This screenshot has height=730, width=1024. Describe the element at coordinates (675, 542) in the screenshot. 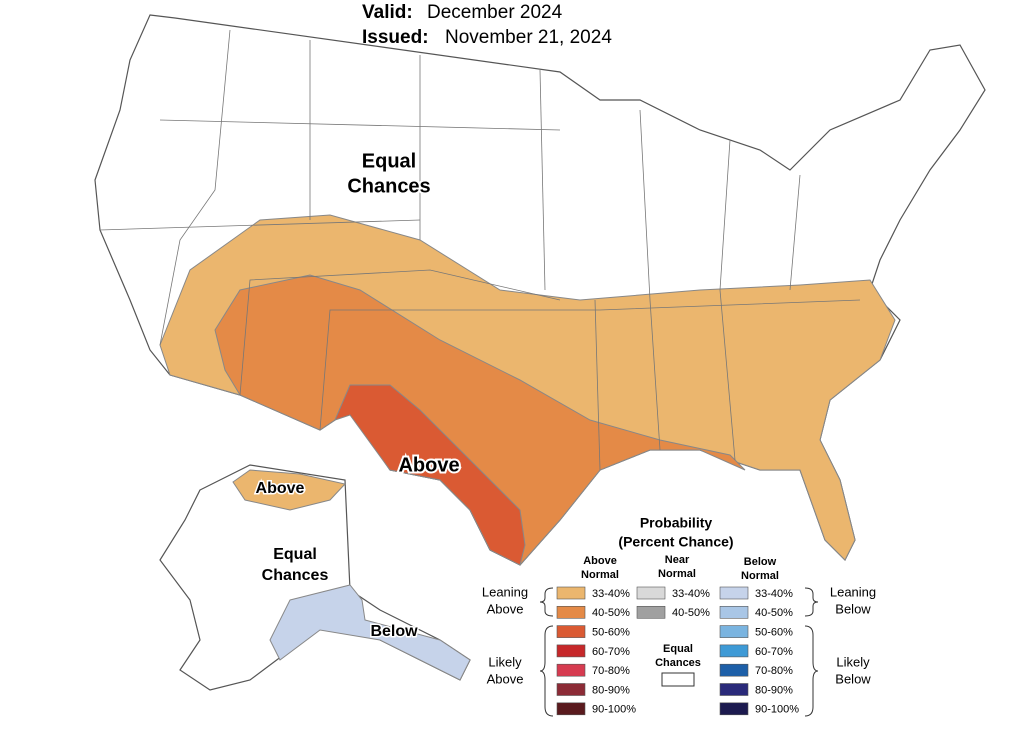

I see `legend-title: (Percent Chance)` at that location.